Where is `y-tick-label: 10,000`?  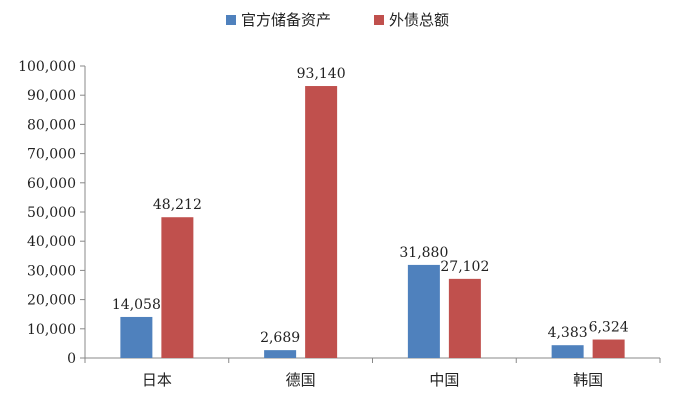 y-tick-label: 10,000 is located at coordinates (51, 330).